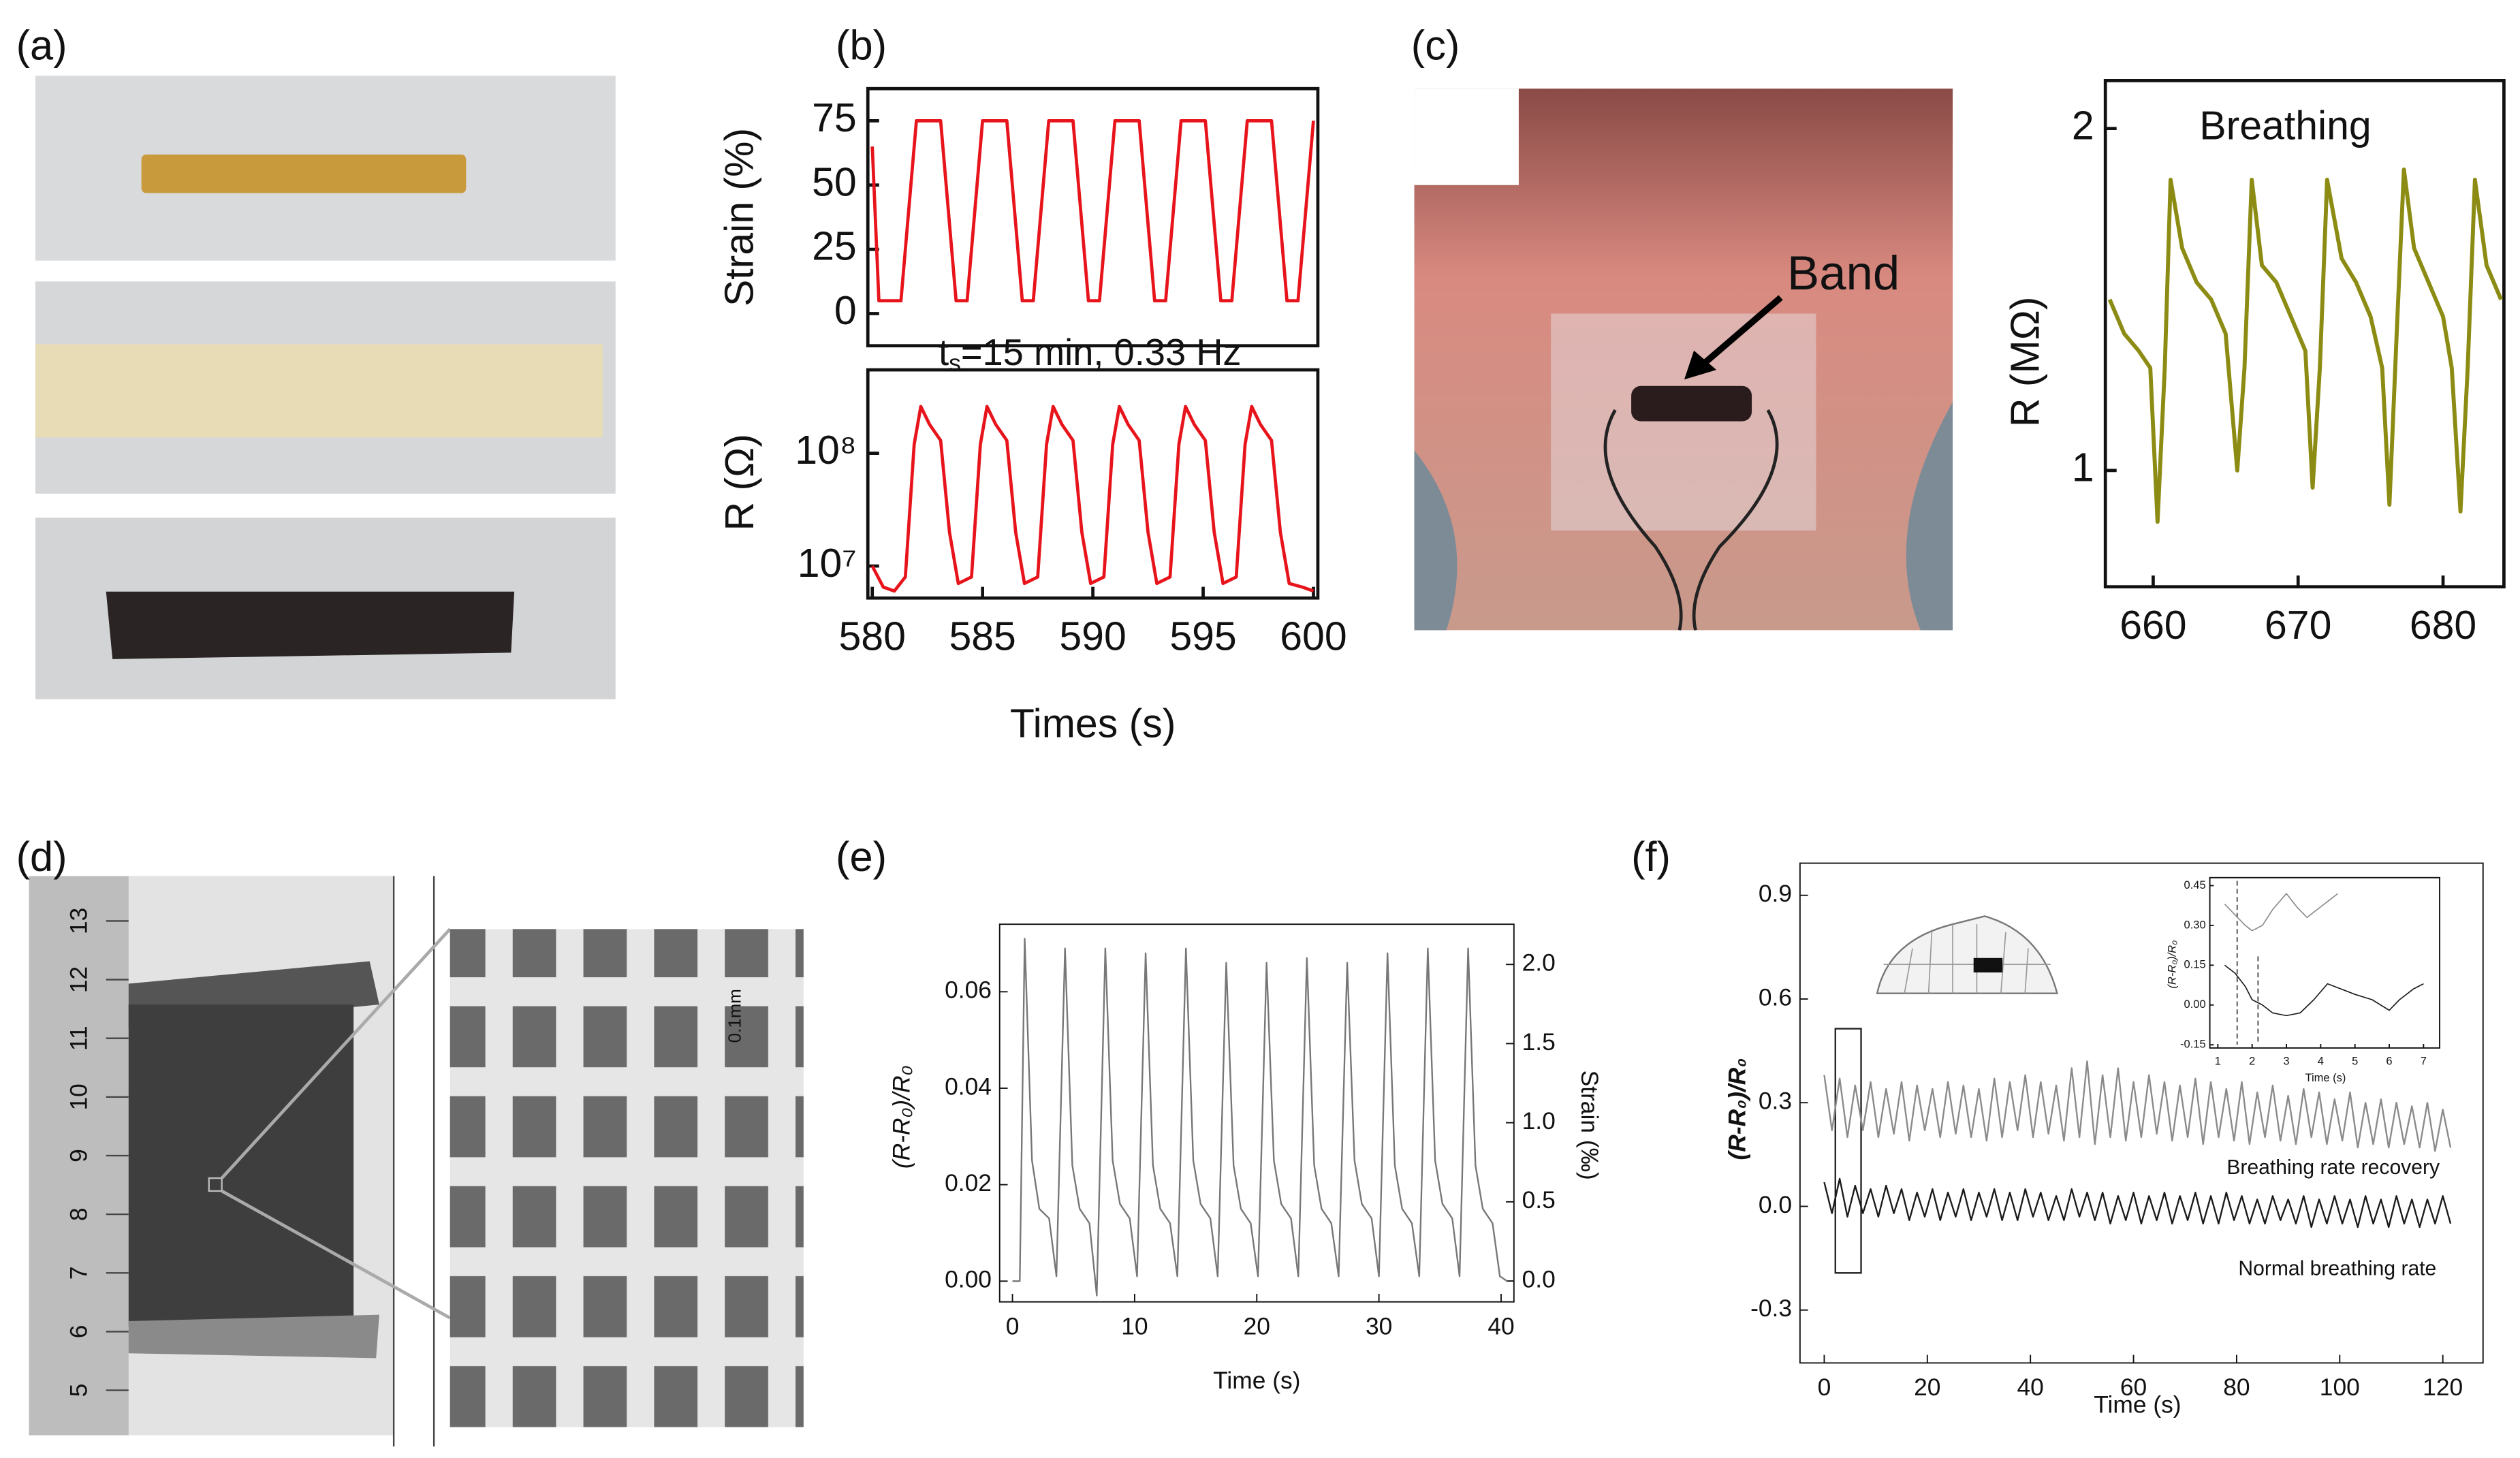 This screenshot has height=1458, width=2520. Describe the element at coordinates (1202, 637) in the screenshot. I see `x-tick-label: 595` at that location.